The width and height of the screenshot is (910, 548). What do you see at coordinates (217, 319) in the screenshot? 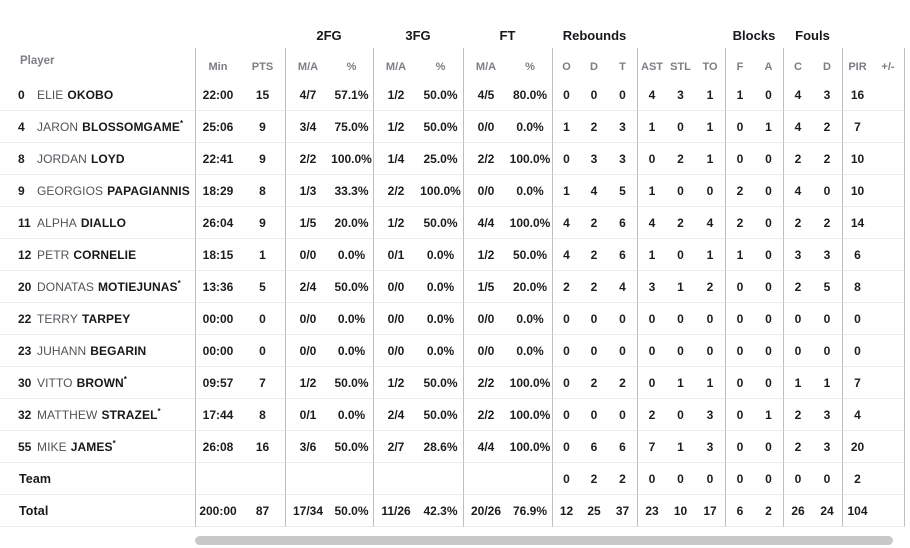
I see `stat-min: 00:00` at bounding box center [217, 319].